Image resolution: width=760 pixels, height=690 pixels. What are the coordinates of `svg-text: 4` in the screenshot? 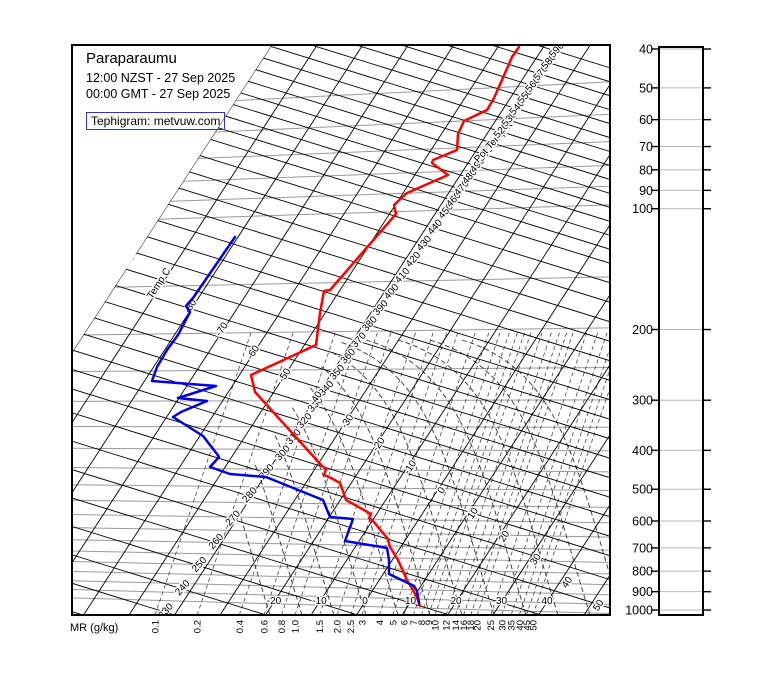 It's located at (380, 622).